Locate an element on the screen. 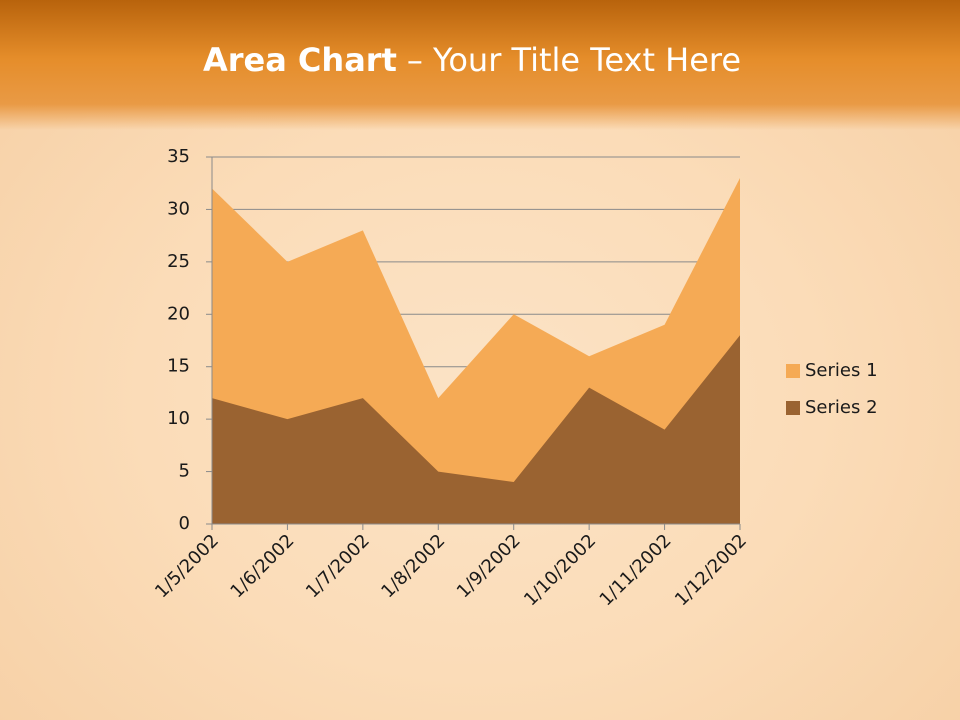 The height and width of the screenshot is (720, 960). x-tick-label: 1/12/2002 is located at coordinates (711, 570).